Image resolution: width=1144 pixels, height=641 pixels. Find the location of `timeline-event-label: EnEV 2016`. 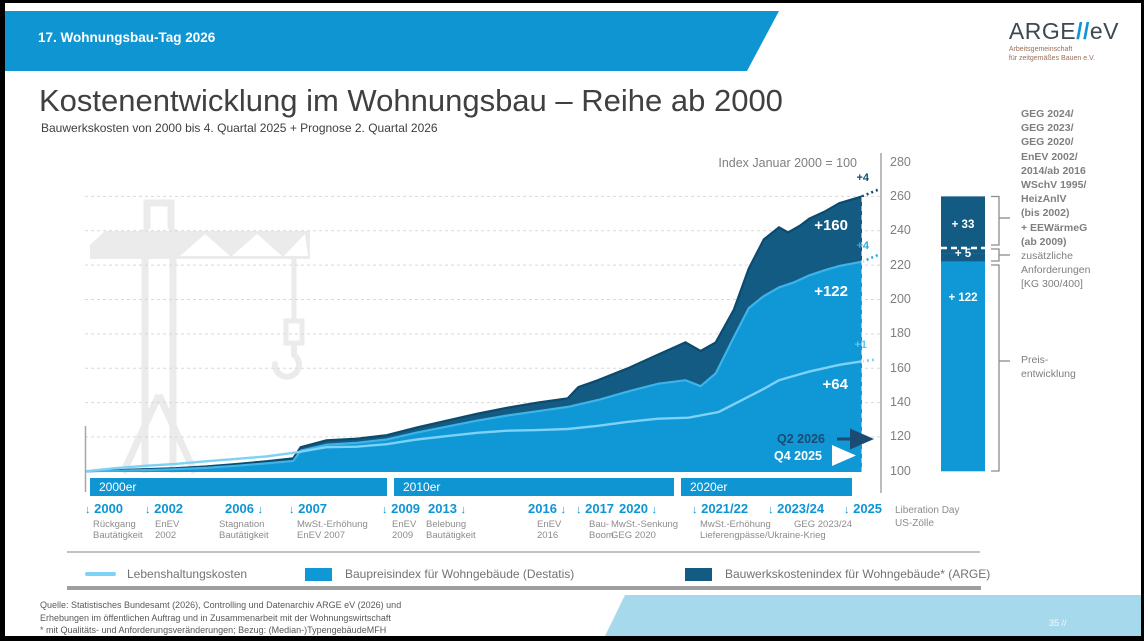

timeline-event-label: EnEV 2016 is located at coordinates (549, 530).